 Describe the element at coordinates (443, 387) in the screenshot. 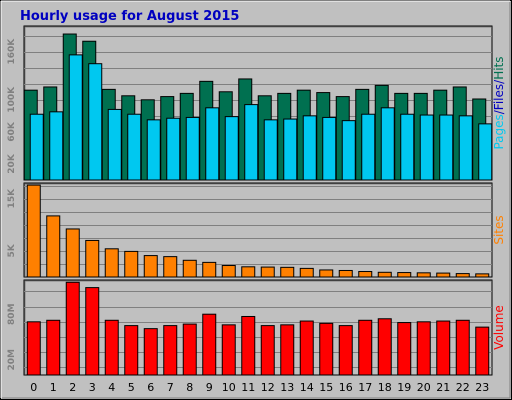

I see `x-tick-label: 21` at that location.